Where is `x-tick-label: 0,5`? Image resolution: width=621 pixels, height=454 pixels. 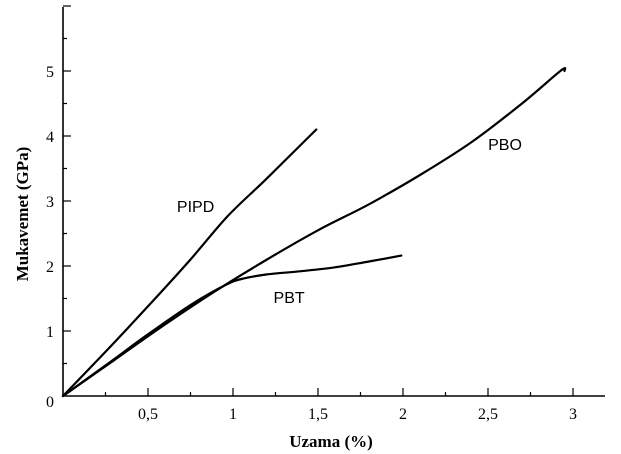
x-tick-label: 0,5 is located at coordinates (148, 414).